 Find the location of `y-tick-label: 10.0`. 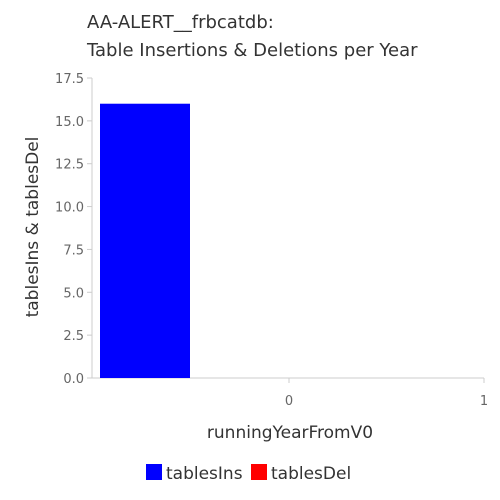

y-tick-label: 10.0 is located at coordinates (69, 208).